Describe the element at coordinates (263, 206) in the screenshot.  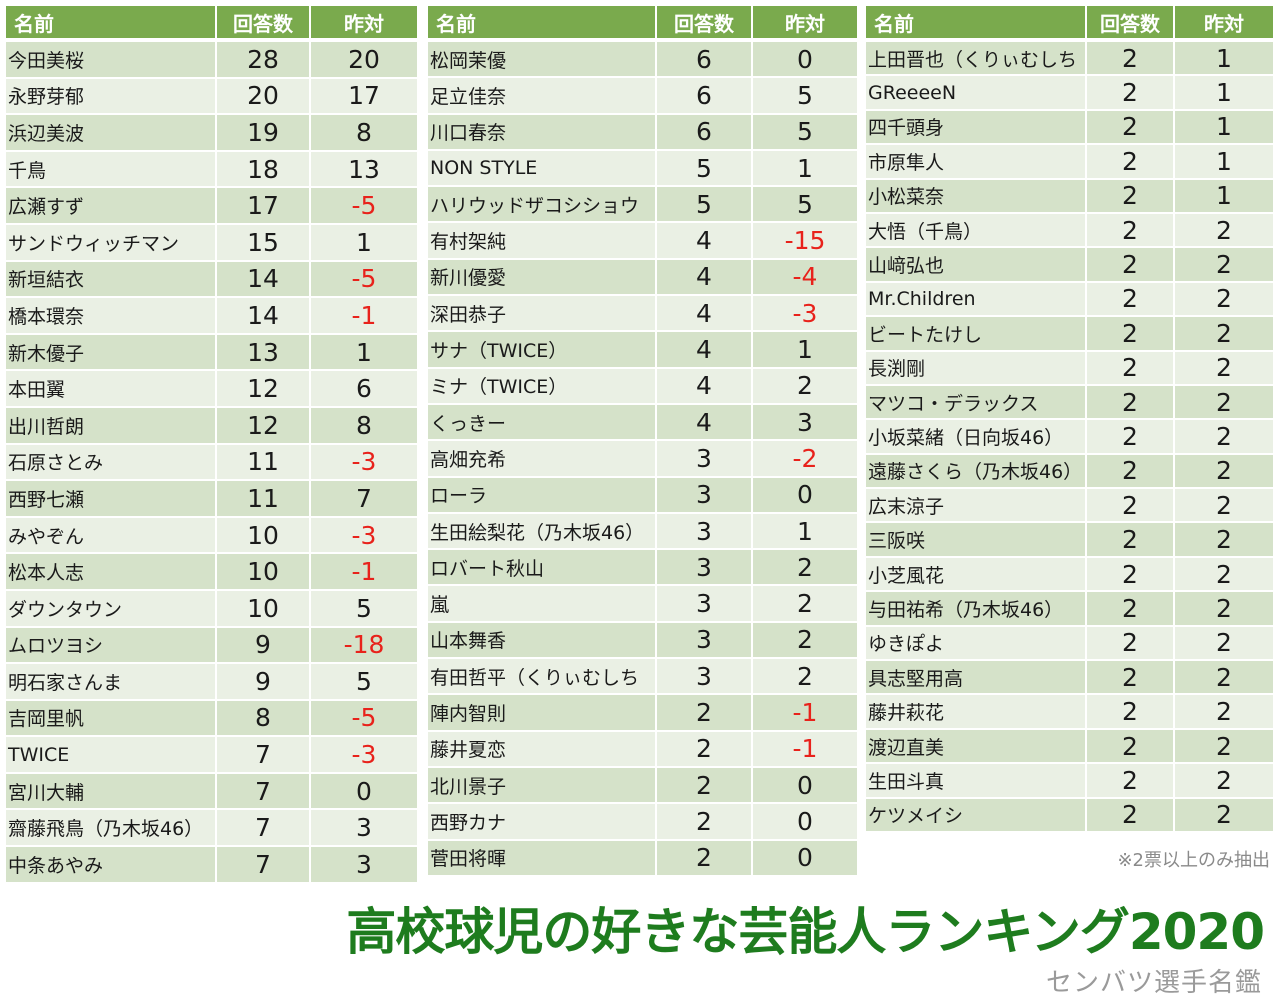
I see `cell-count: 17` at that location.